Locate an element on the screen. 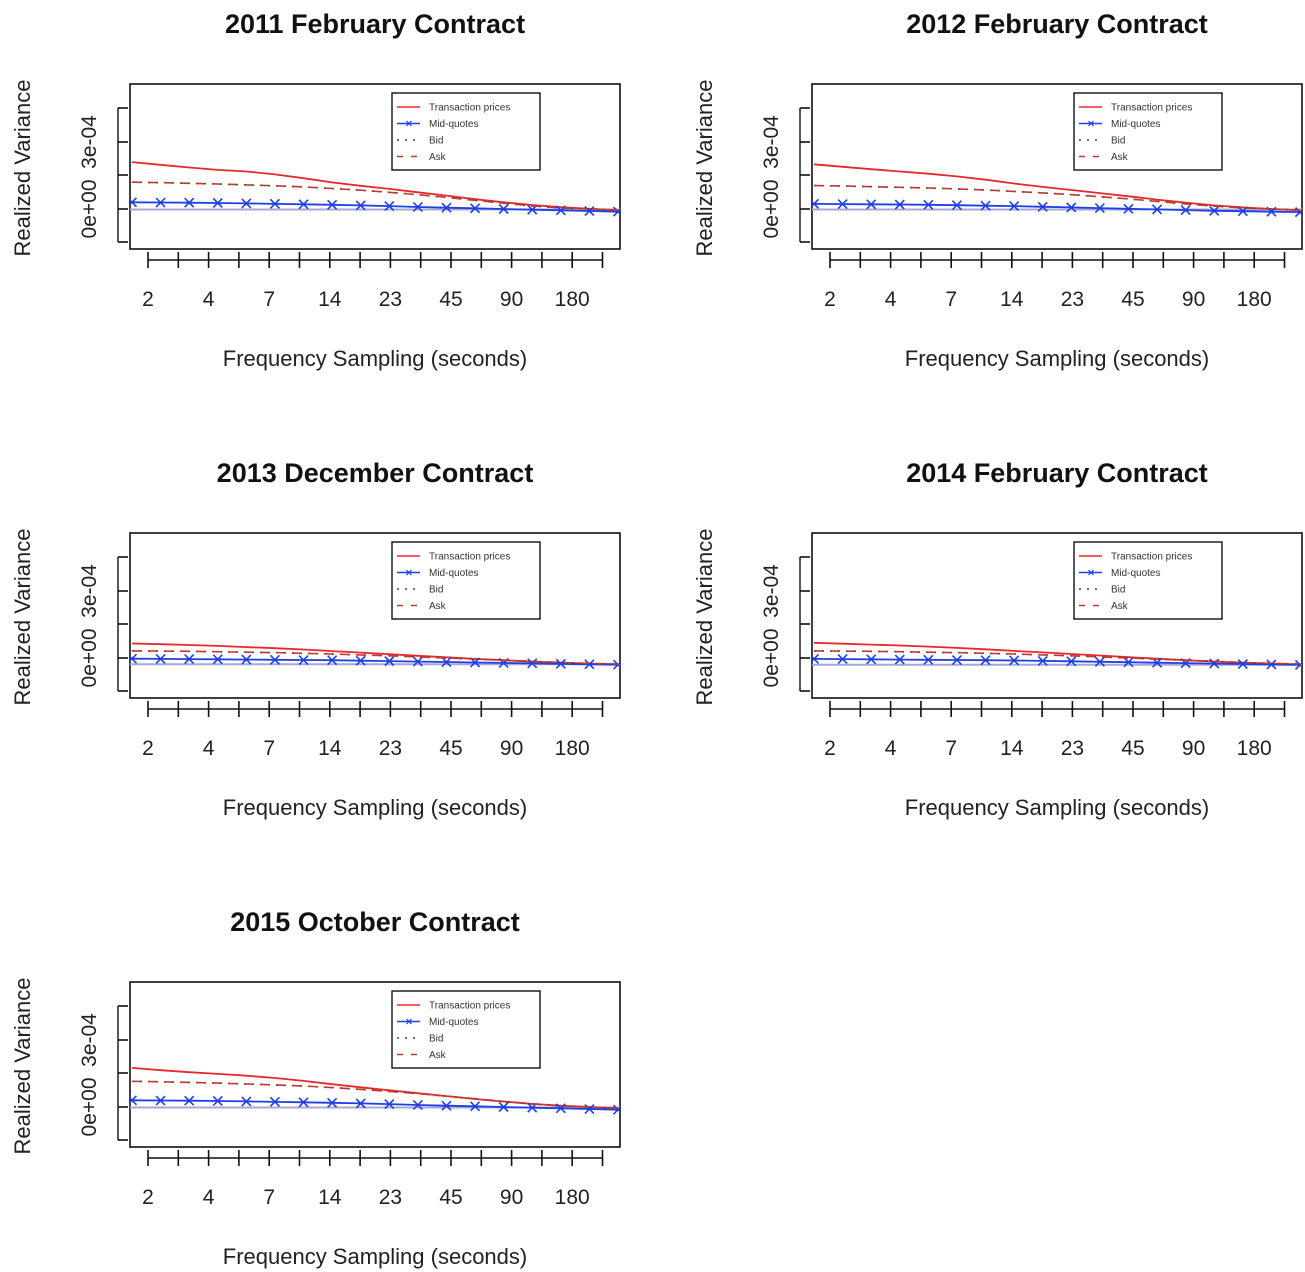 This screenshot has width=1305, height=1272. legend-label: Transaction prices is located at coordinates (469, 1006).